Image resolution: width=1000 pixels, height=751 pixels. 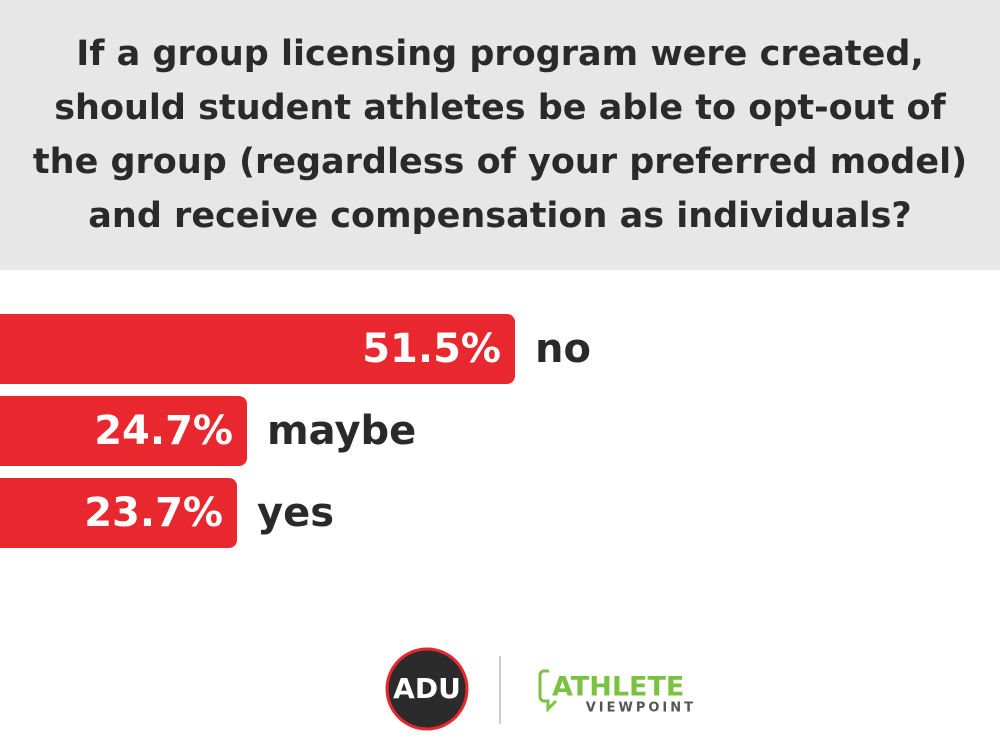 I want to click on adu-text: ADU, so click(x=427, y=688).